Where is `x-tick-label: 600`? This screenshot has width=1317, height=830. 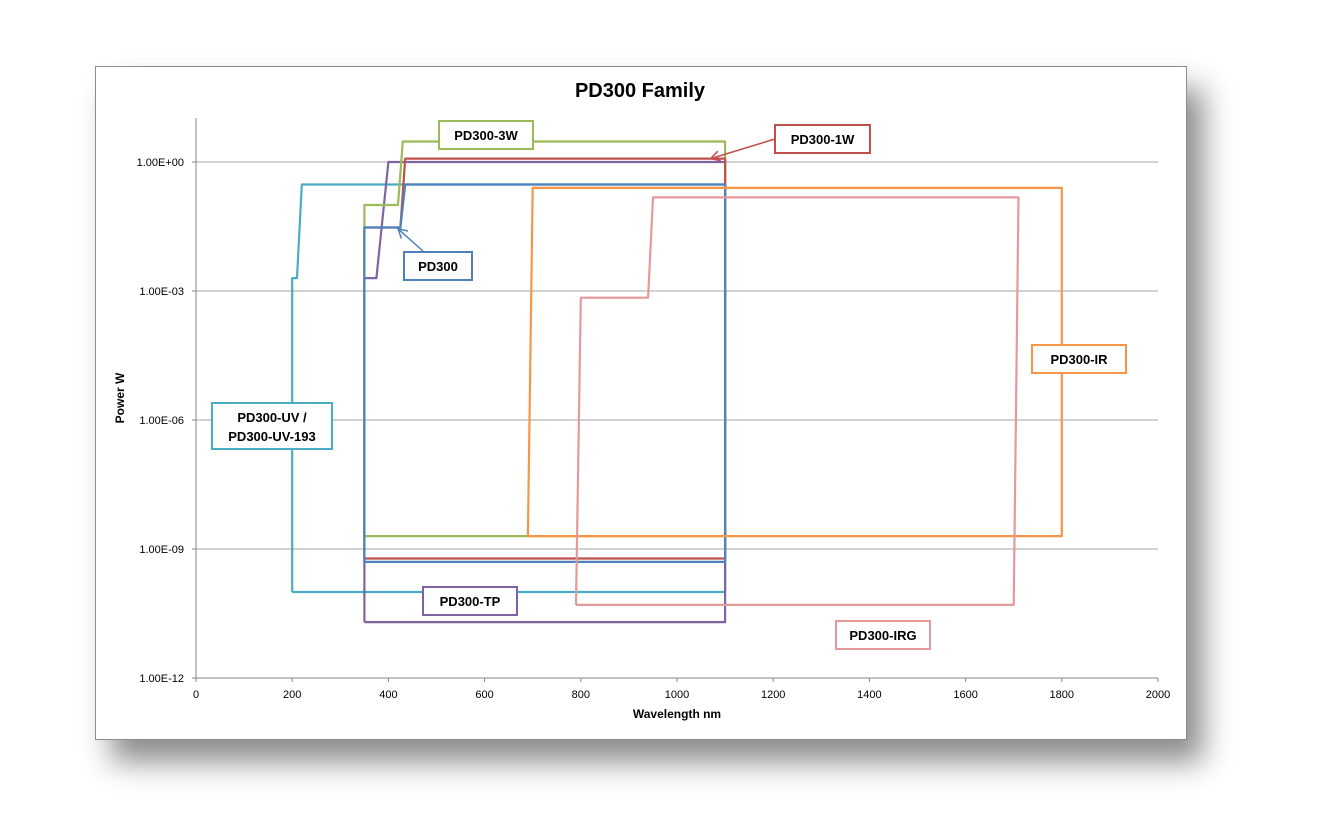 x-tick-label: 600 is located at coordinates (484, 695).